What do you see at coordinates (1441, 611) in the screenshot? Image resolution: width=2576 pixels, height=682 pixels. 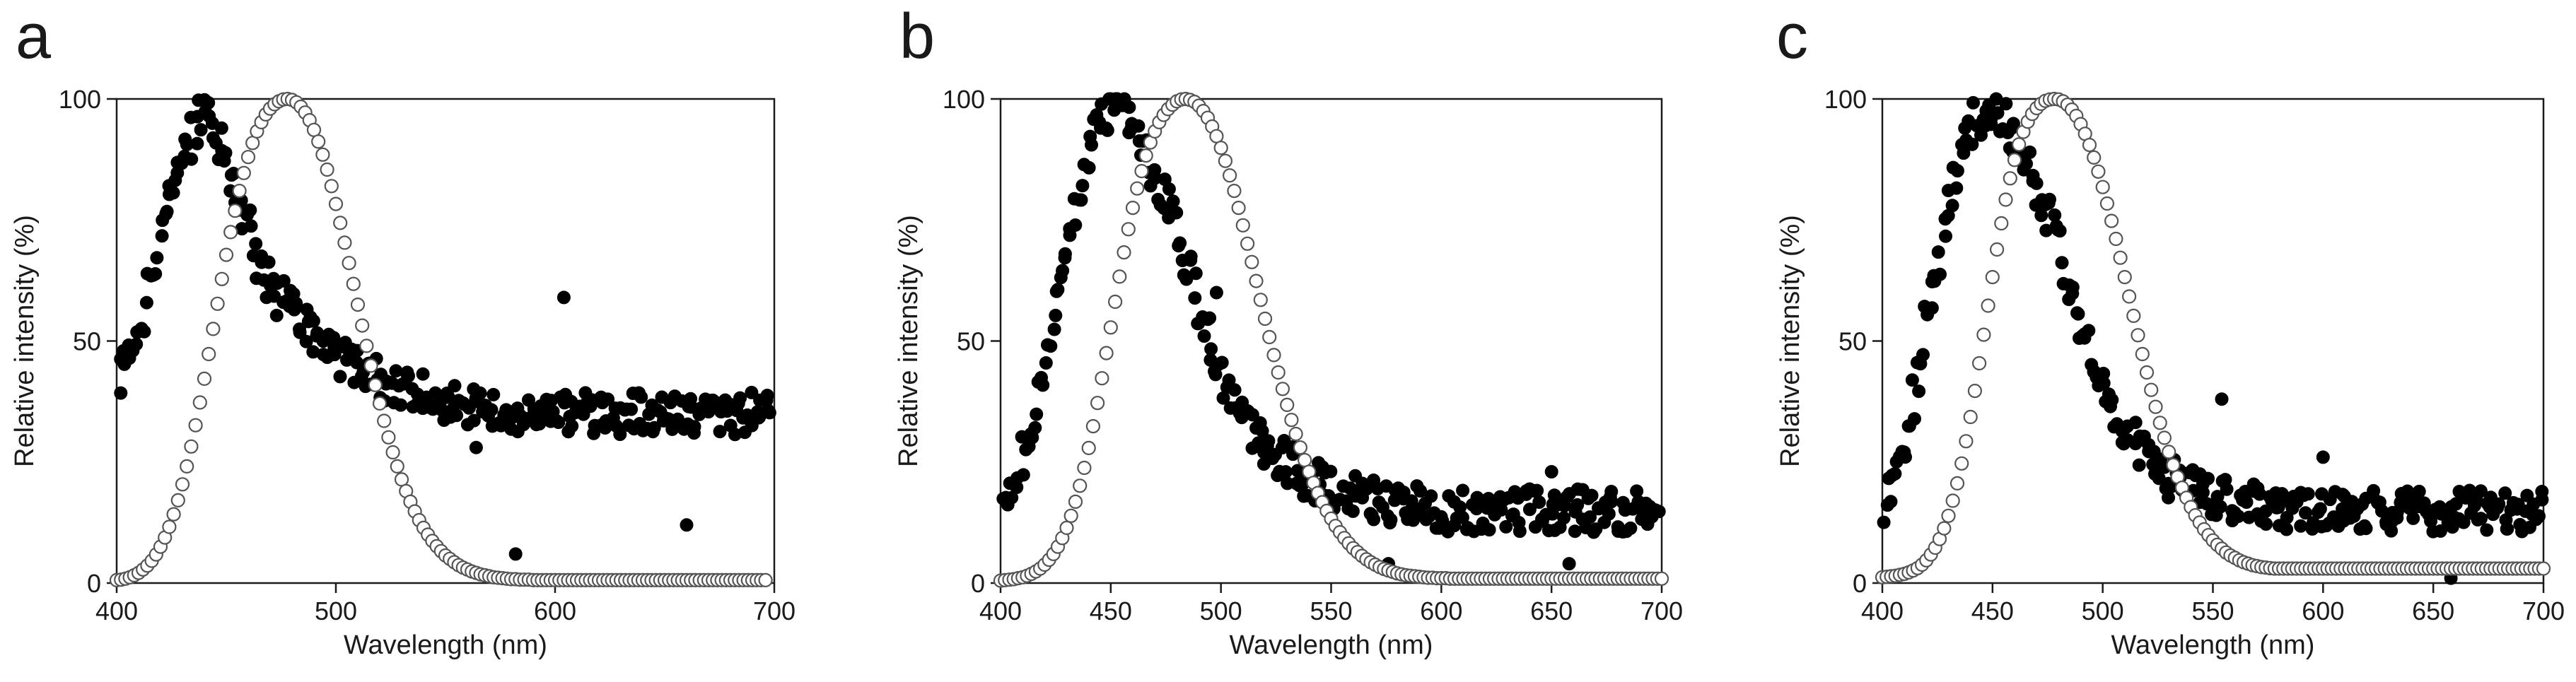 I see `panel-b-x-tick-label: 600` at bounding box center [1441, 611].